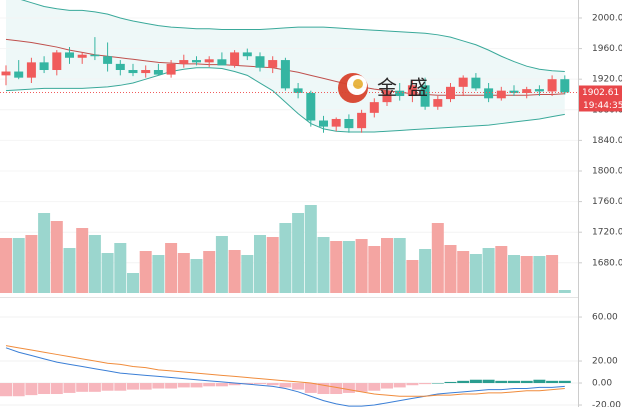 The image size is (622, 407). I want to click on watermark: 金 盛, so click(383, 88).